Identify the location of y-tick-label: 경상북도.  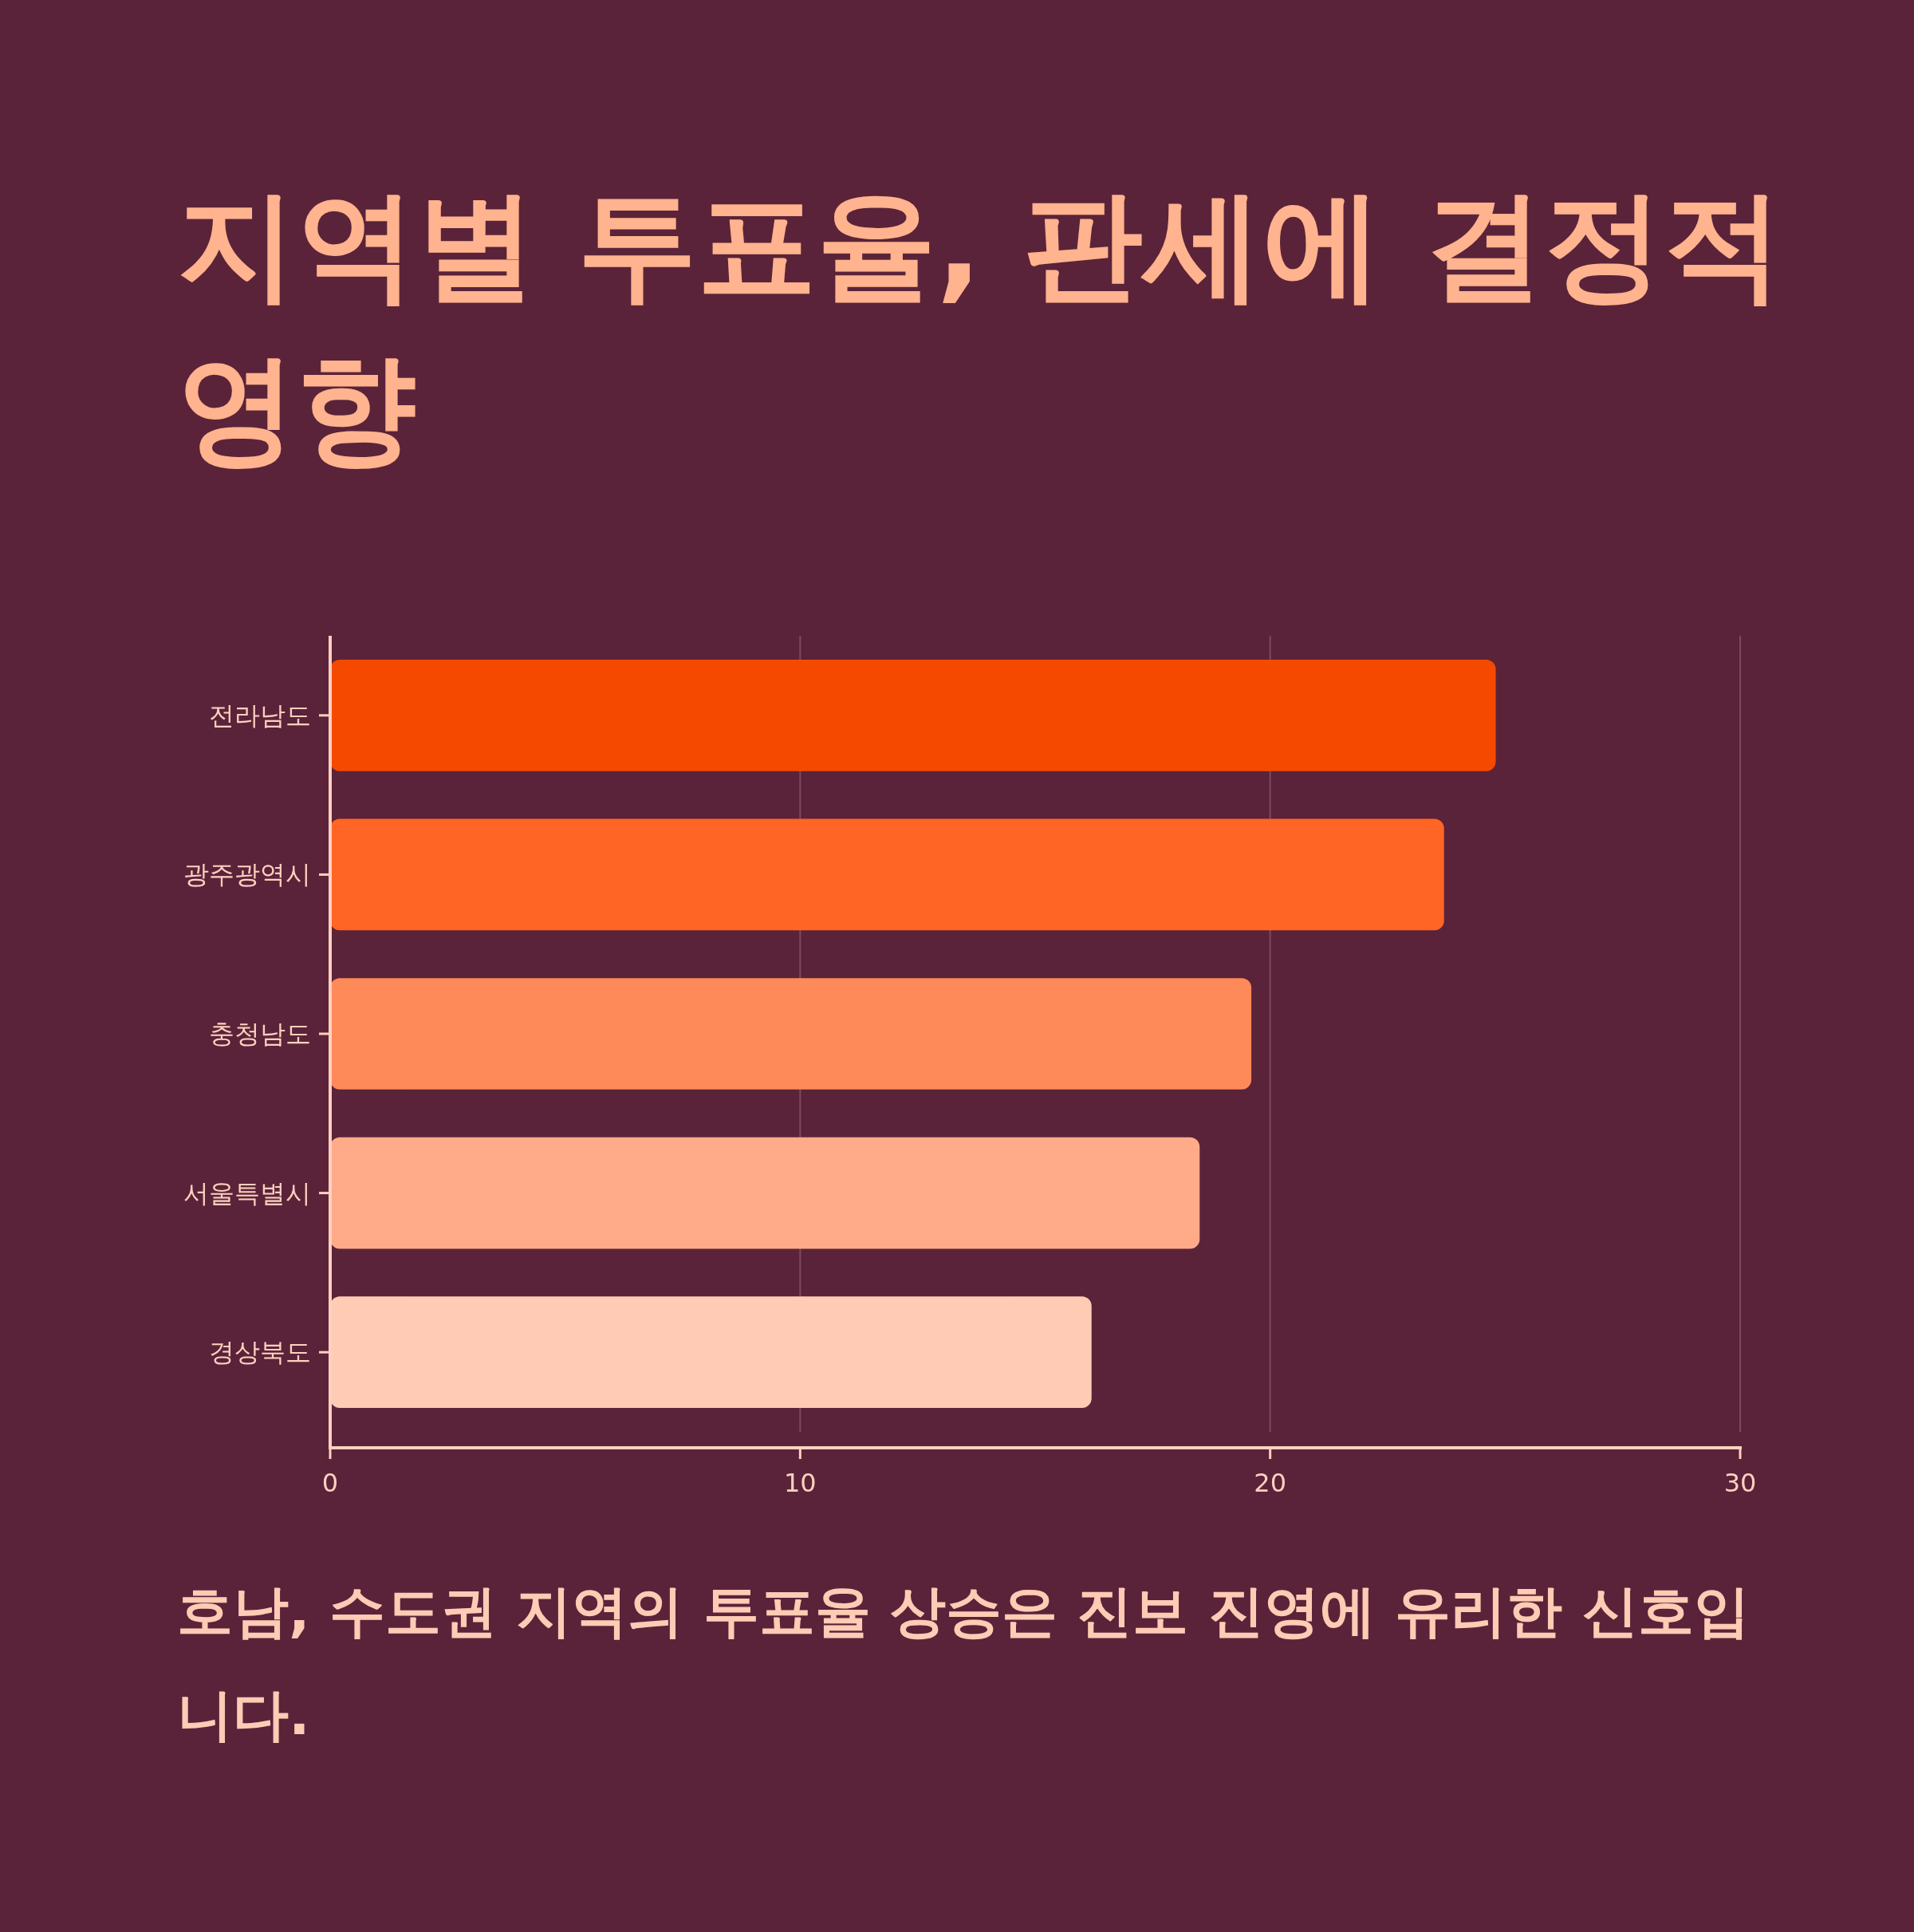
(260, 1352).